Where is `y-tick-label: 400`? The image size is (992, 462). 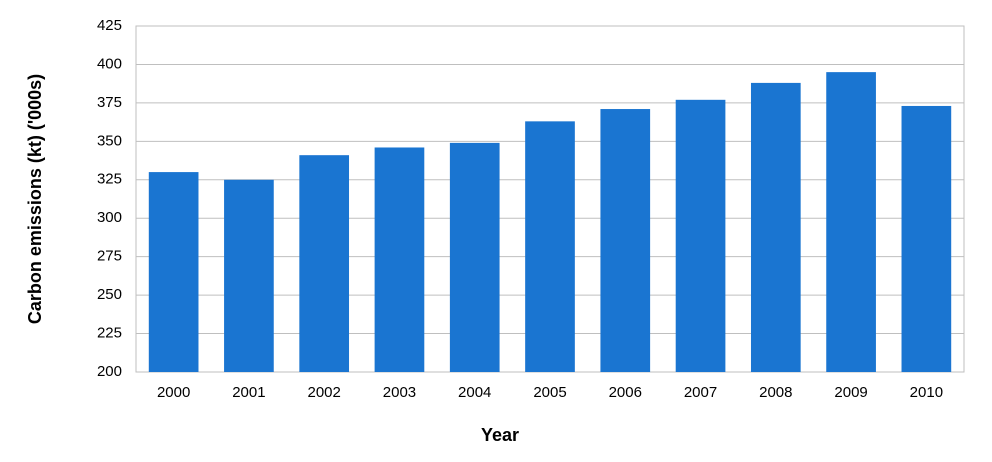
y-tick-label: 400 is located at coordinates (109, 63).